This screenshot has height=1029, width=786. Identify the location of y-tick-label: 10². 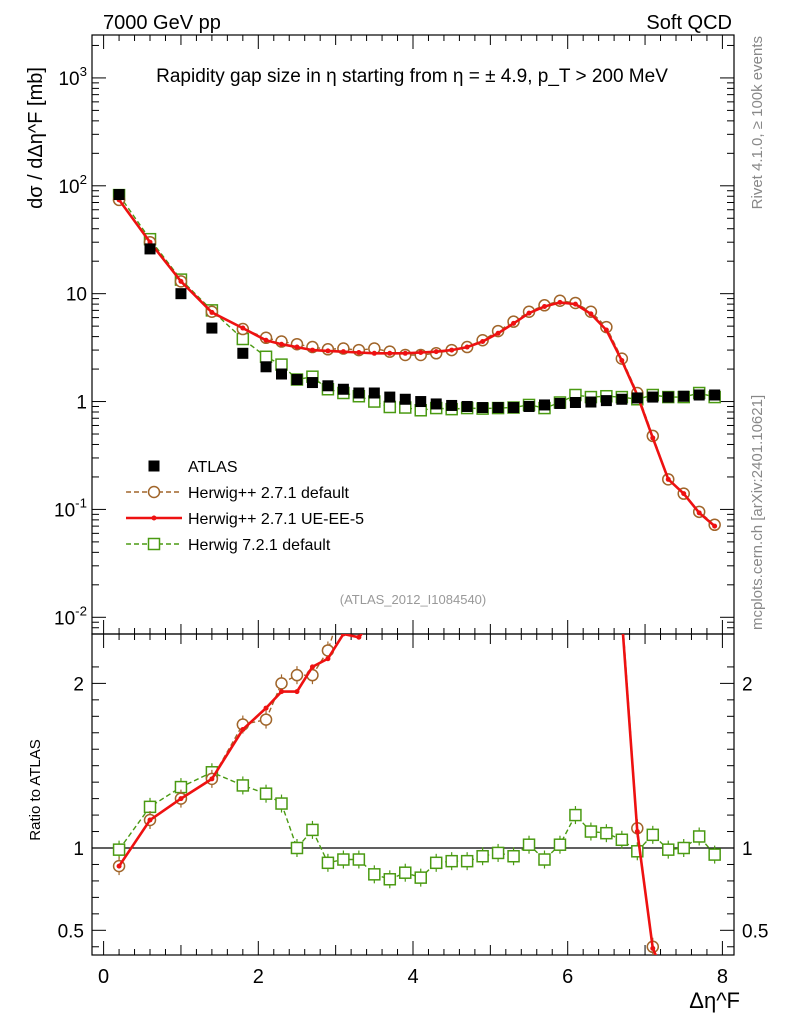
(72, 185).